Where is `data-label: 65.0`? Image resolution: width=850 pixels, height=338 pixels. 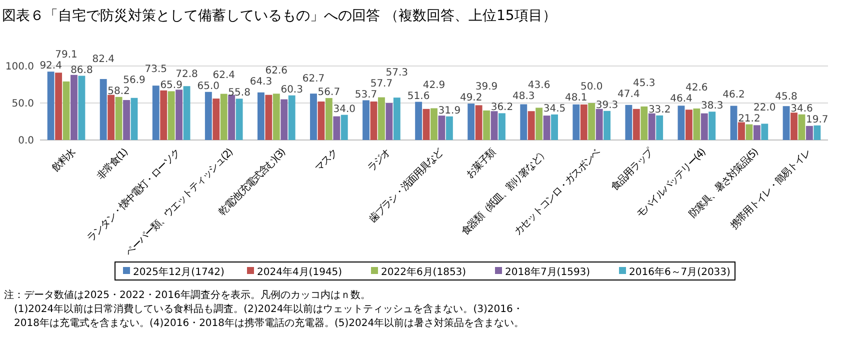 data-label: 65.0 is located at coordinates (208, 86).